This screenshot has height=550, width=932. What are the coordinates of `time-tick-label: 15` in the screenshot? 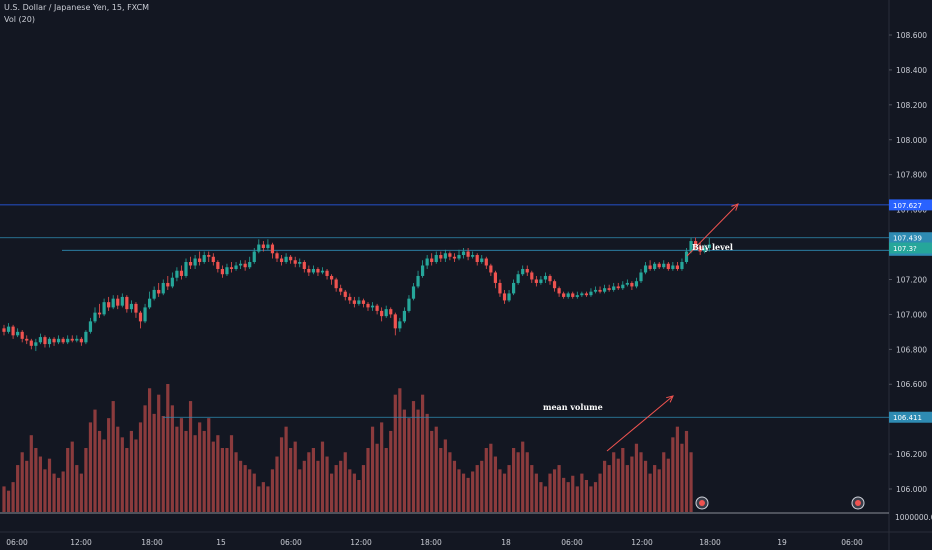 It's located at (221, 542).